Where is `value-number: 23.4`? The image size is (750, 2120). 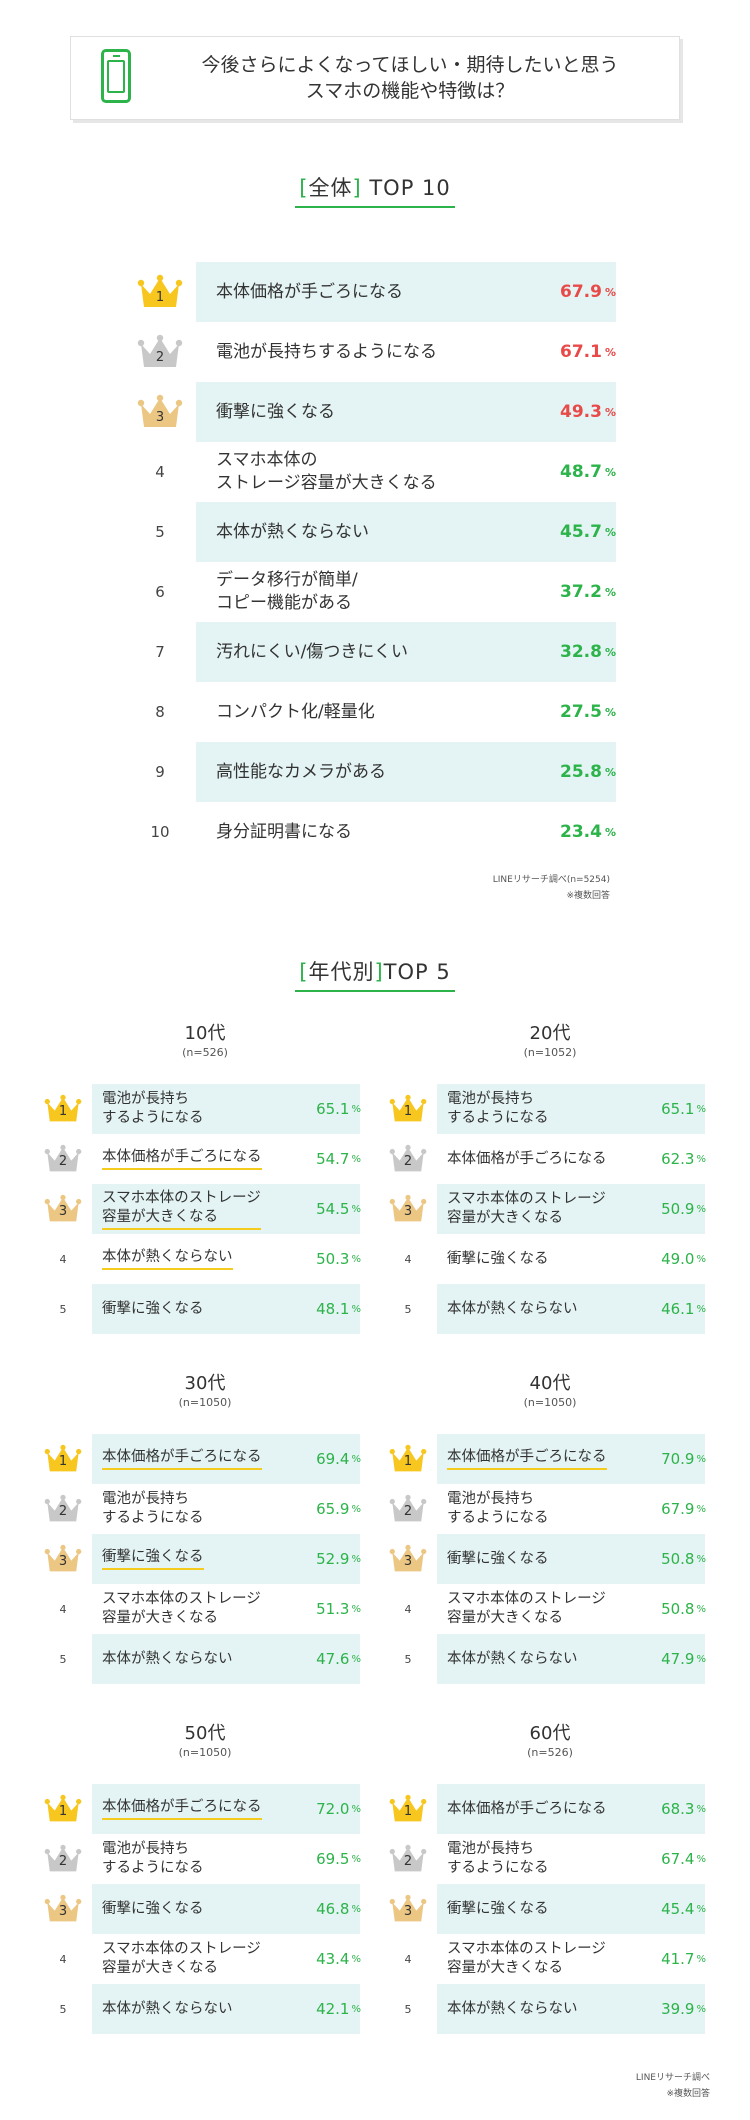 value-number: 23.4 is located at coordinates (581, 832).